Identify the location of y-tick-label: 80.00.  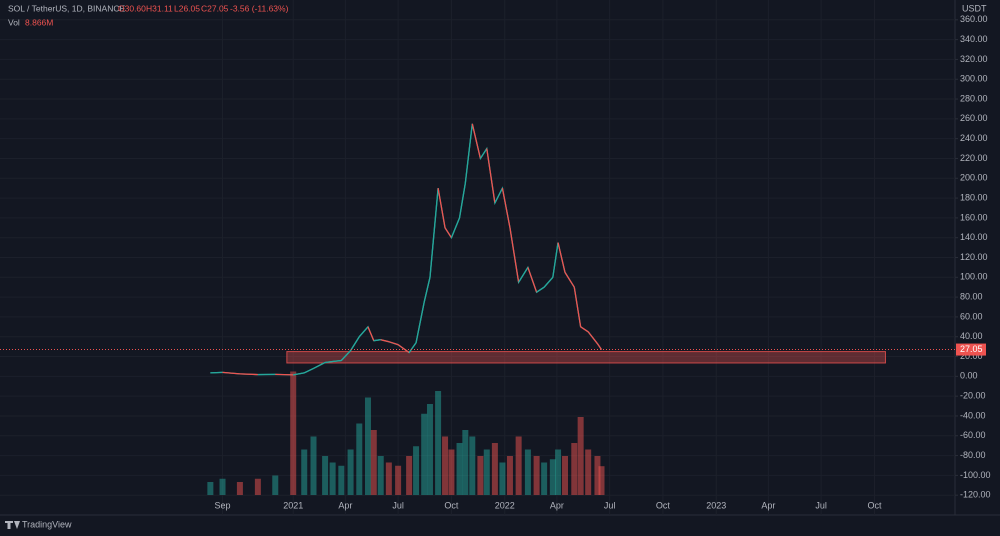
(971, 296).